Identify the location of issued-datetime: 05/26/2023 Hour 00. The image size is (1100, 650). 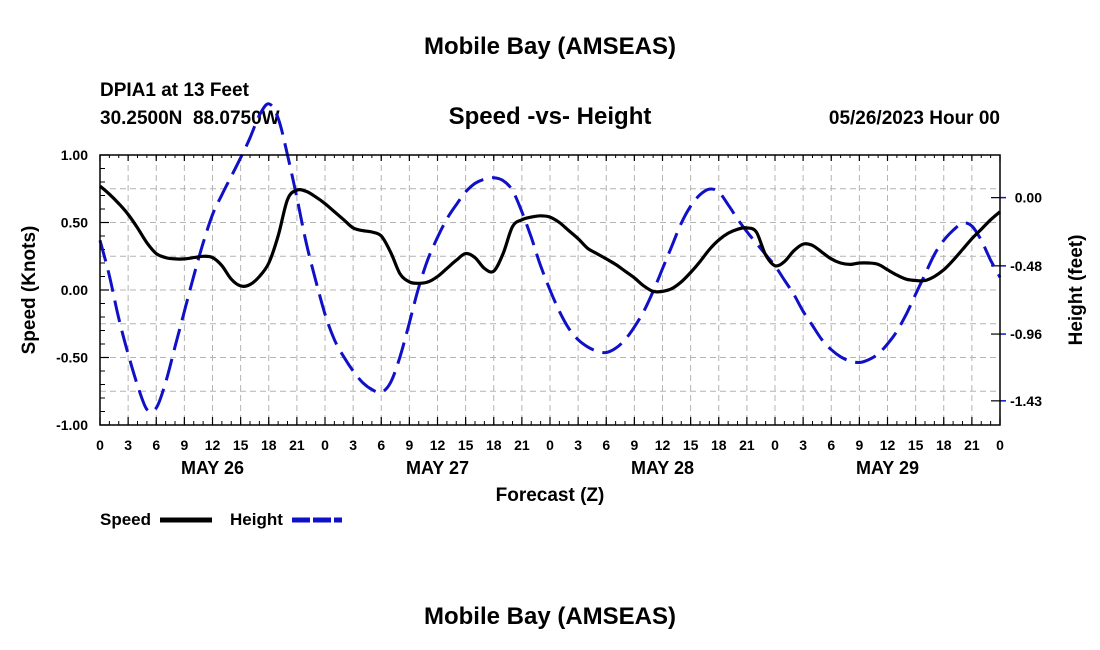
(914, 118).